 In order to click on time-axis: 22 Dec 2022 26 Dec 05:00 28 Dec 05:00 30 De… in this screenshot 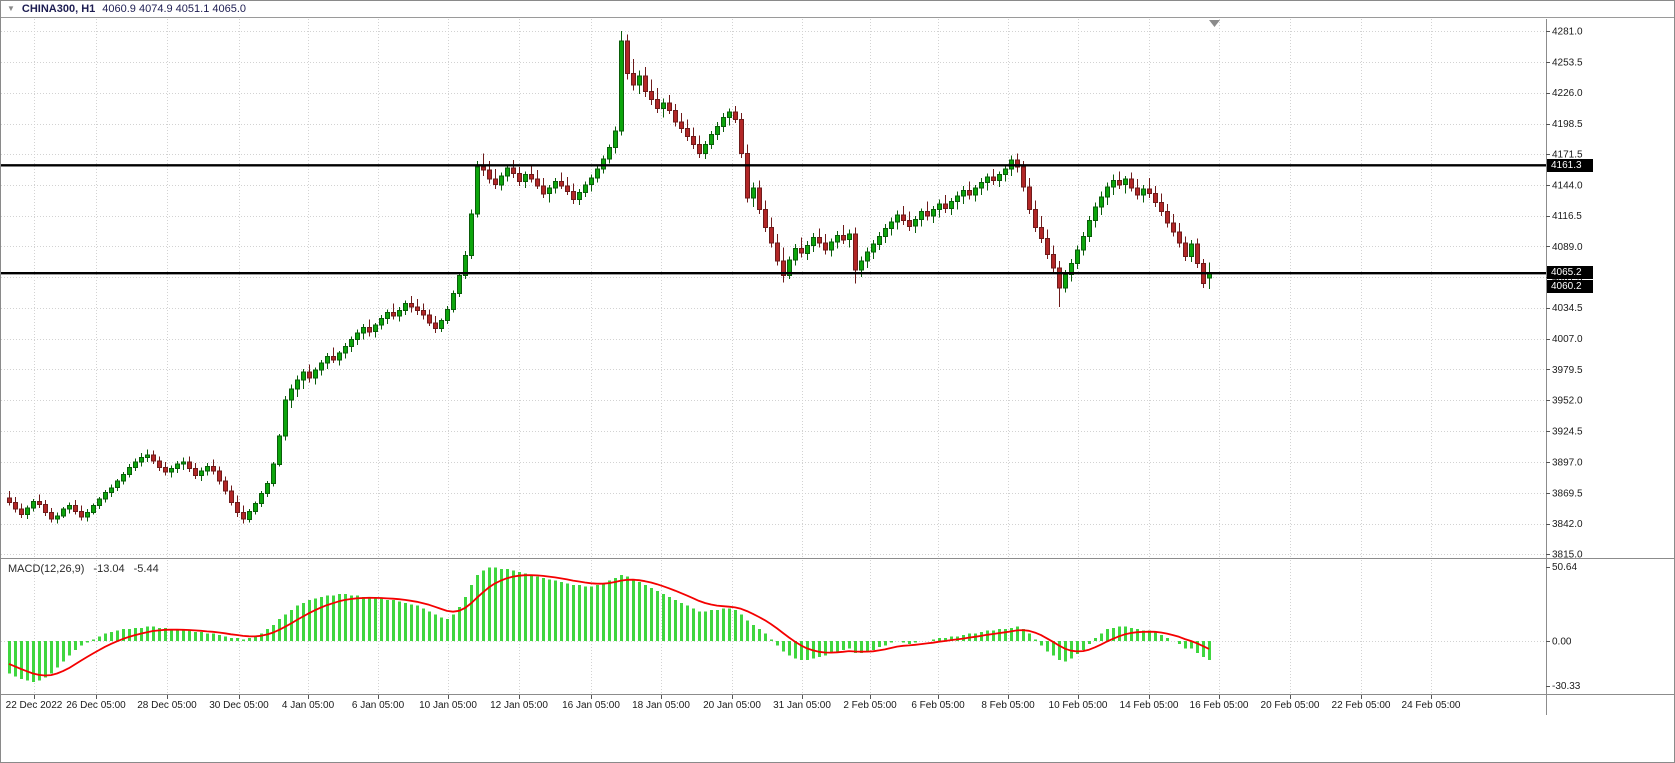, I will do `click(733, 705)`.